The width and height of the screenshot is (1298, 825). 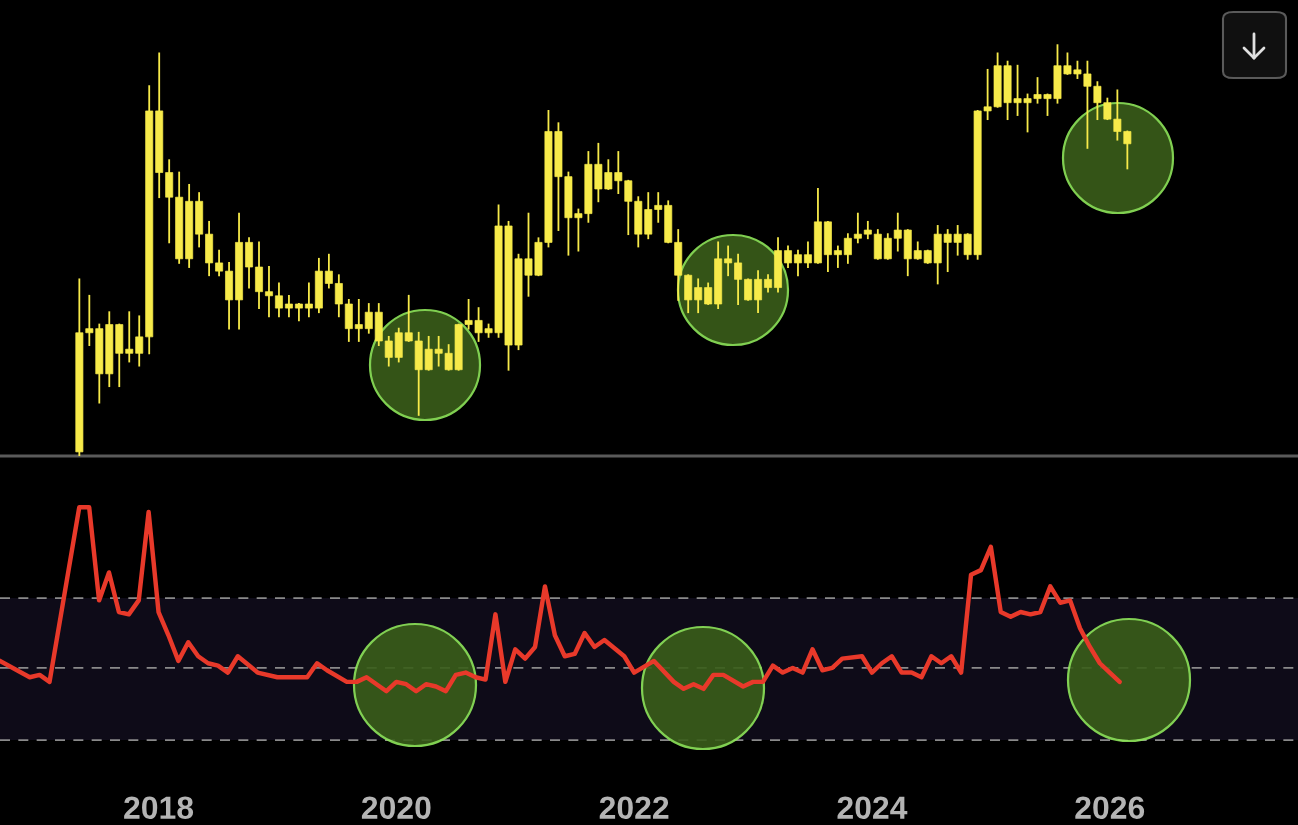 I want to click on x-tick-label: 2026, so click(x=1110, y=808).